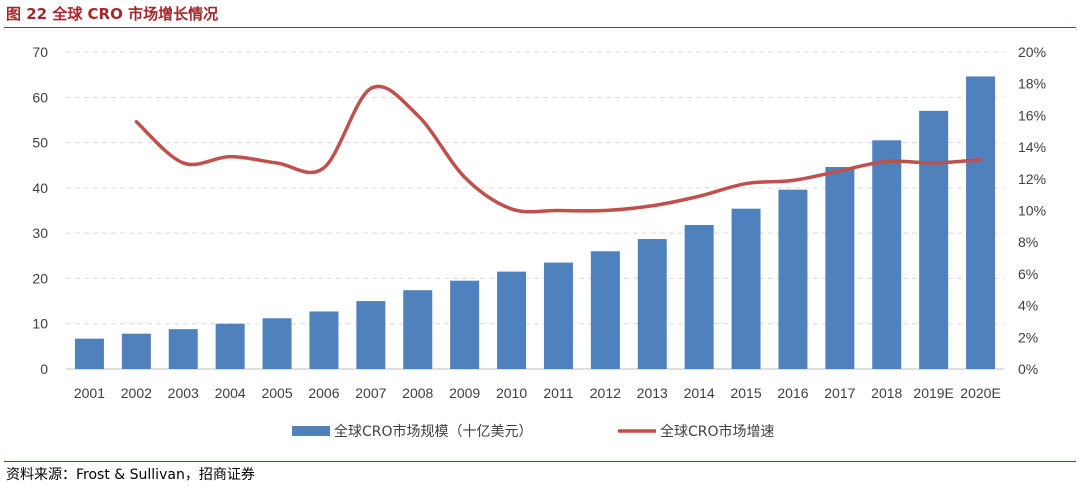 This screenshot has height=490, width=1080. What do you see at coordinates (311, 431) in the screenshot?
I see `legend-swatch-bar` at bounding box center [311, 431].